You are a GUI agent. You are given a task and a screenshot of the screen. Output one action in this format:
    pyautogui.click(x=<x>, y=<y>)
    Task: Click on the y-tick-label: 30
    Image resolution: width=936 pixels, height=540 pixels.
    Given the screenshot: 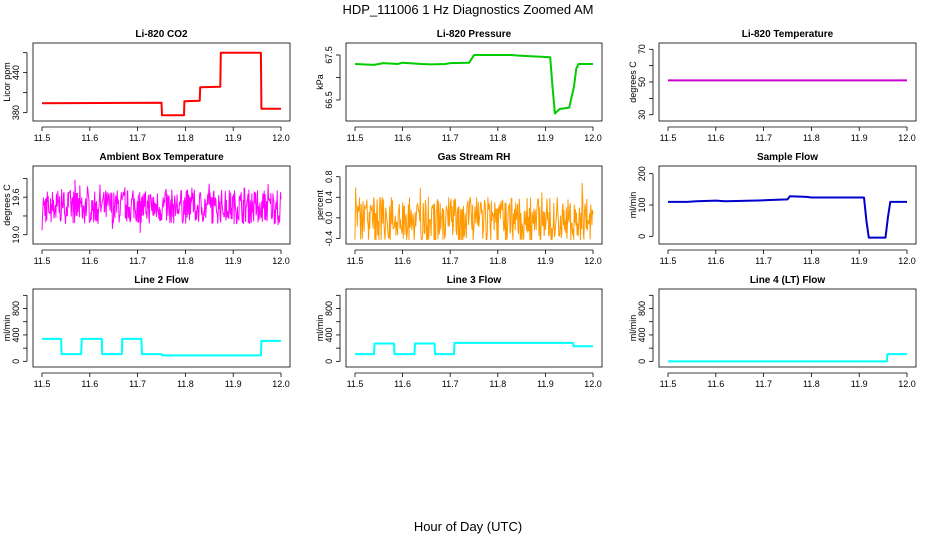 What is the action you would take?
    pyautogui.click(x=642, y=115)
    